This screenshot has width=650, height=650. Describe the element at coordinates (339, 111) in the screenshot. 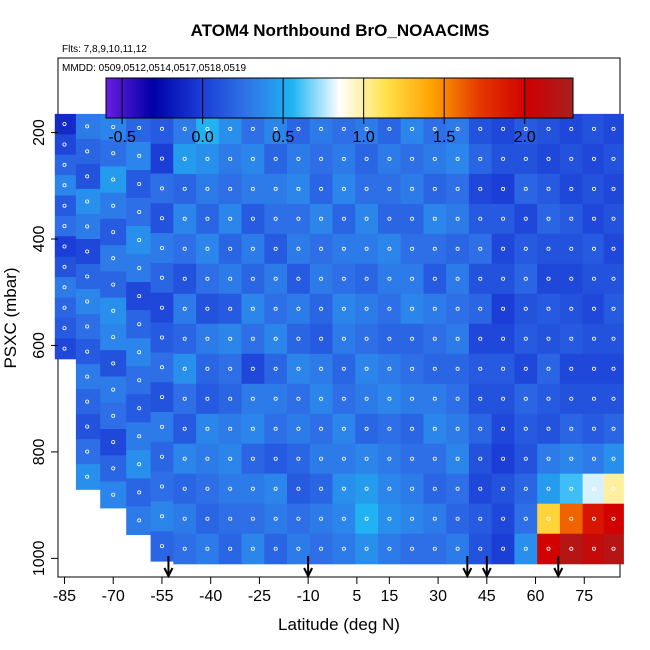

I see `colorbar: -0.5 0.0 0.5 1.0 1.5 2.0` at that location.